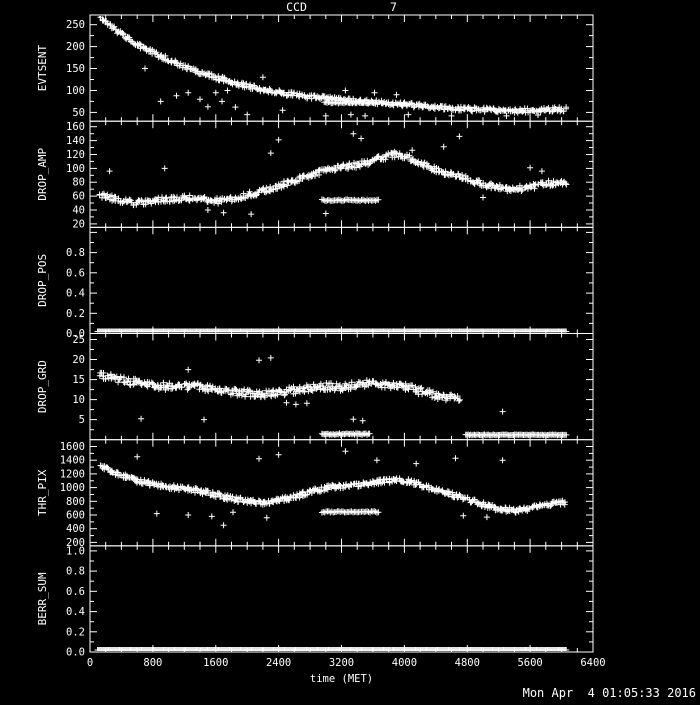 The width and height of the screenshot is (700, 705). What do you see at coordinates (75, 25) in the screenshot?
I see `y-tick-label: 250` at bounding box center [75, 25].